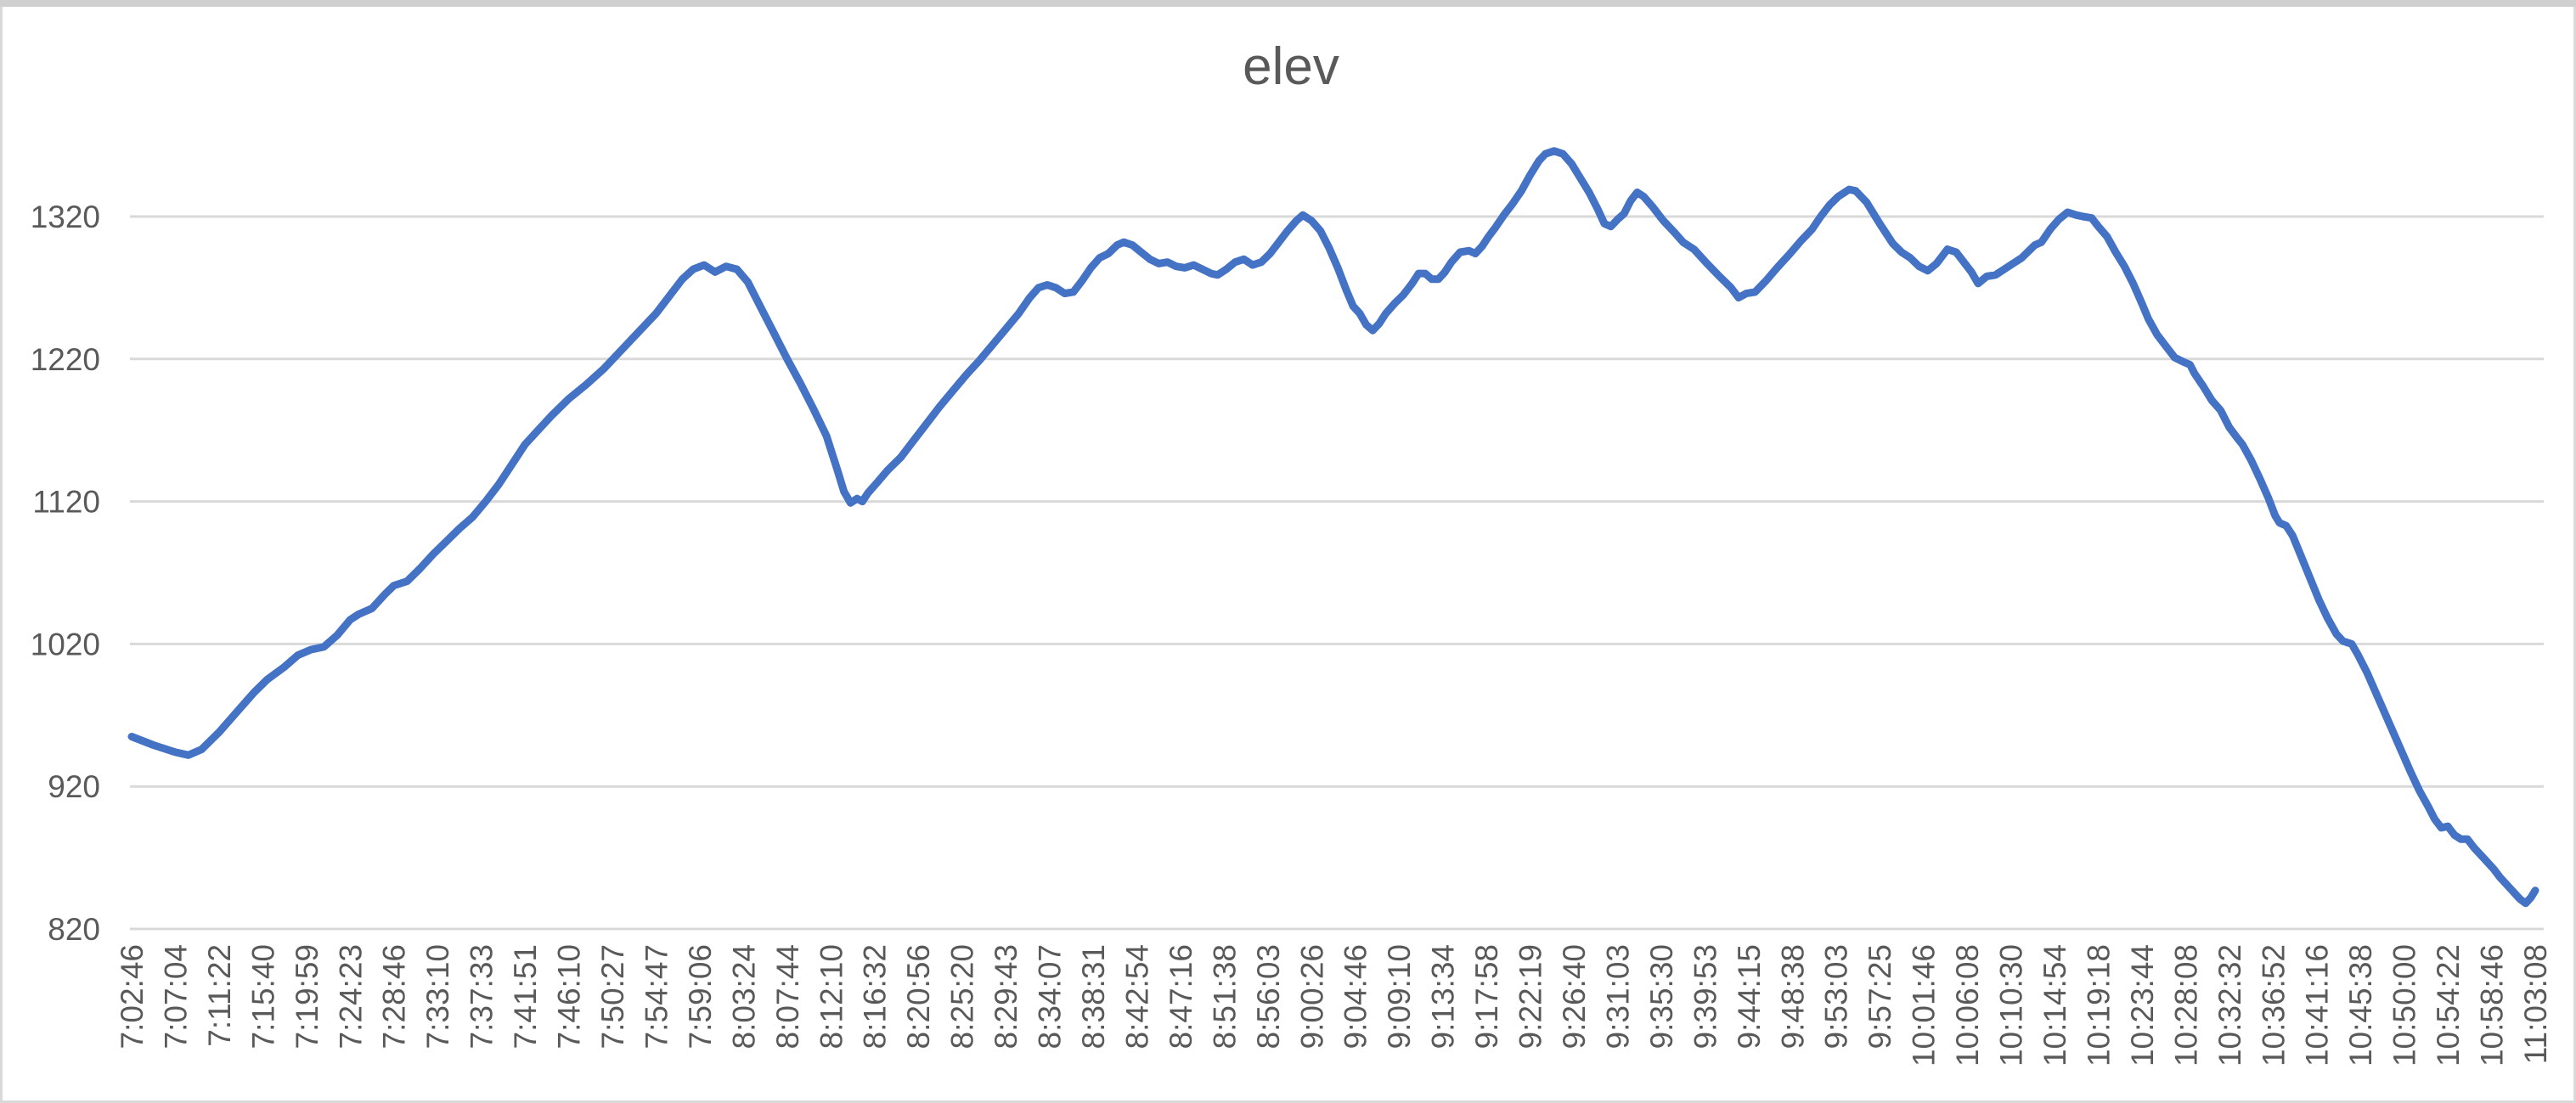 The image size is (2576, 1103). What do you see at coordinates (656, 996) in the screenshot?
I see `x-tick-label-12: 7:54:47` at bounding box center [656, 996].